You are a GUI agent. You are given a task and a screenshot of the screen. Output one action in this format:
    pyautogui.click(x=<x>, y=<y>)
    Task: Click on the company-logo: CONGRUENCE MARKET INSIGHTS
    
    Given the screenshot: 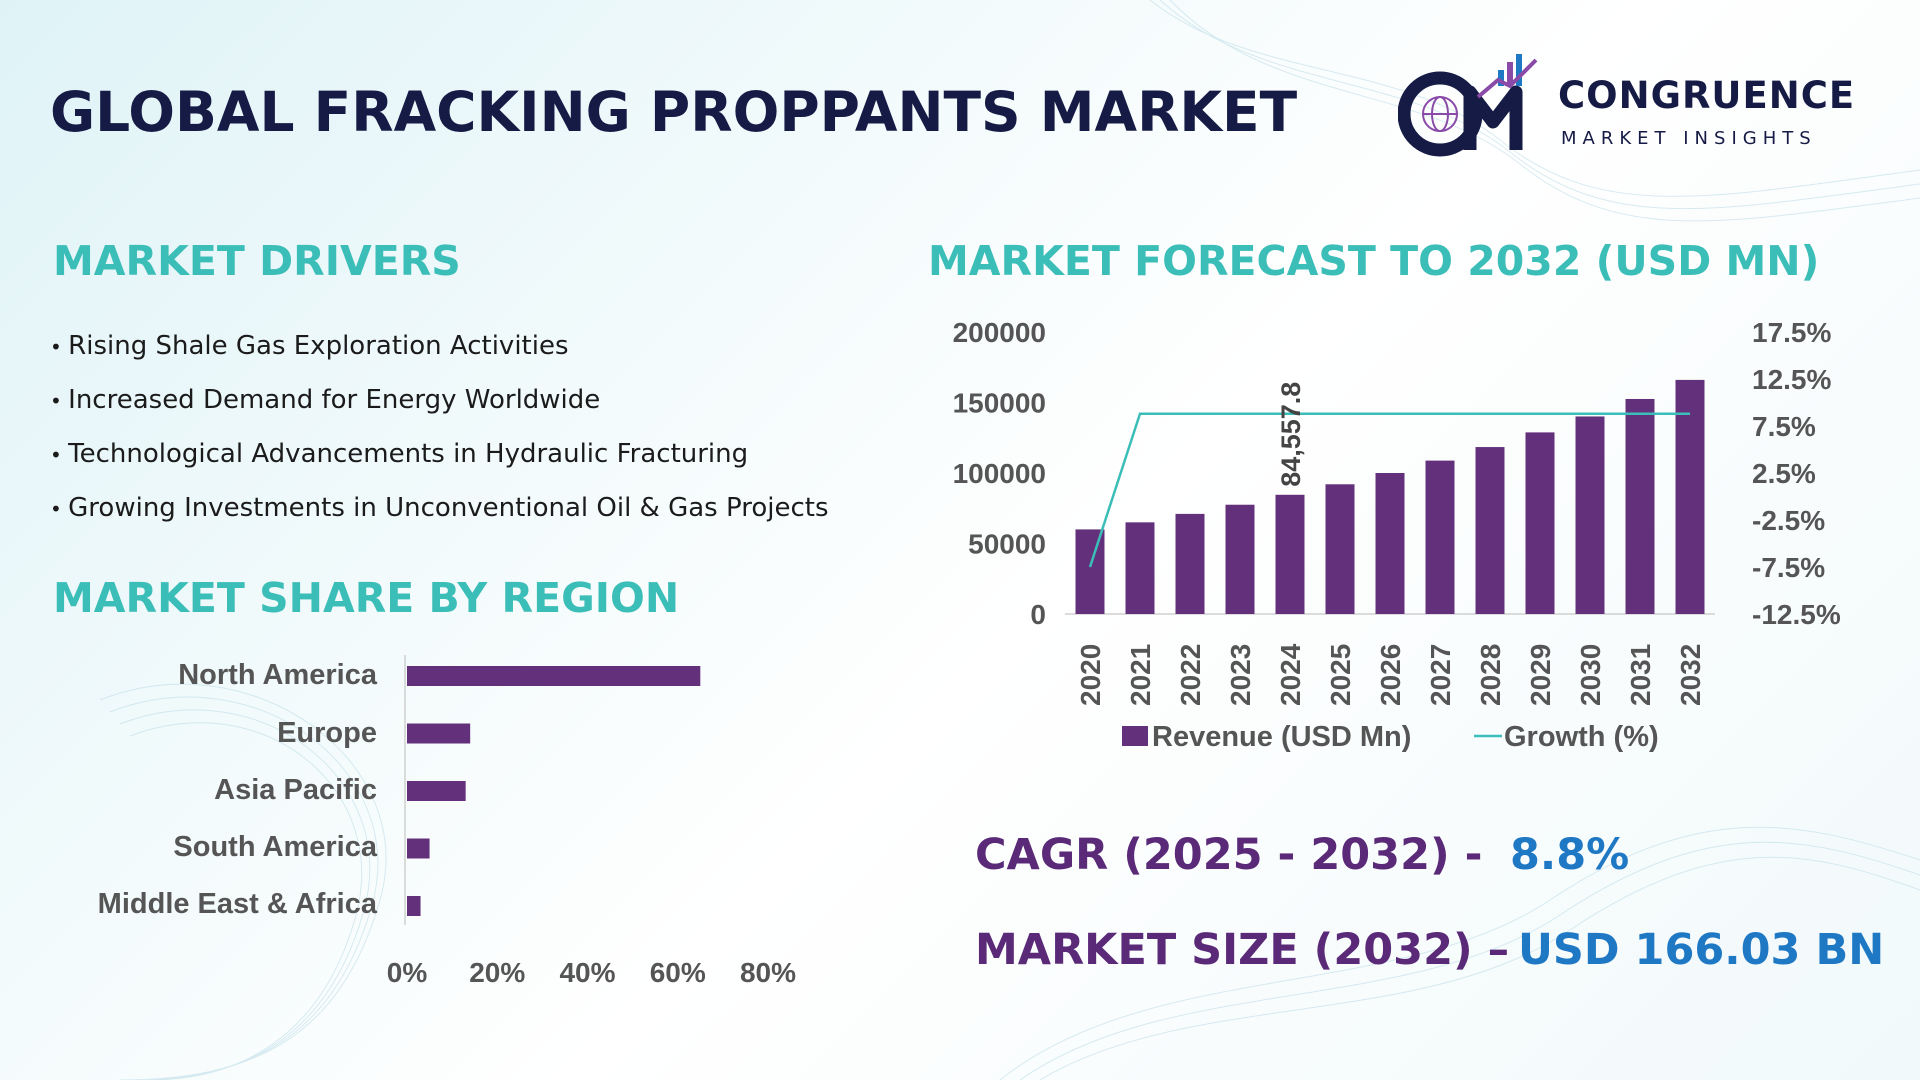 What is the action you would take?
    pyautogui.click(x=1637, y=107)
    